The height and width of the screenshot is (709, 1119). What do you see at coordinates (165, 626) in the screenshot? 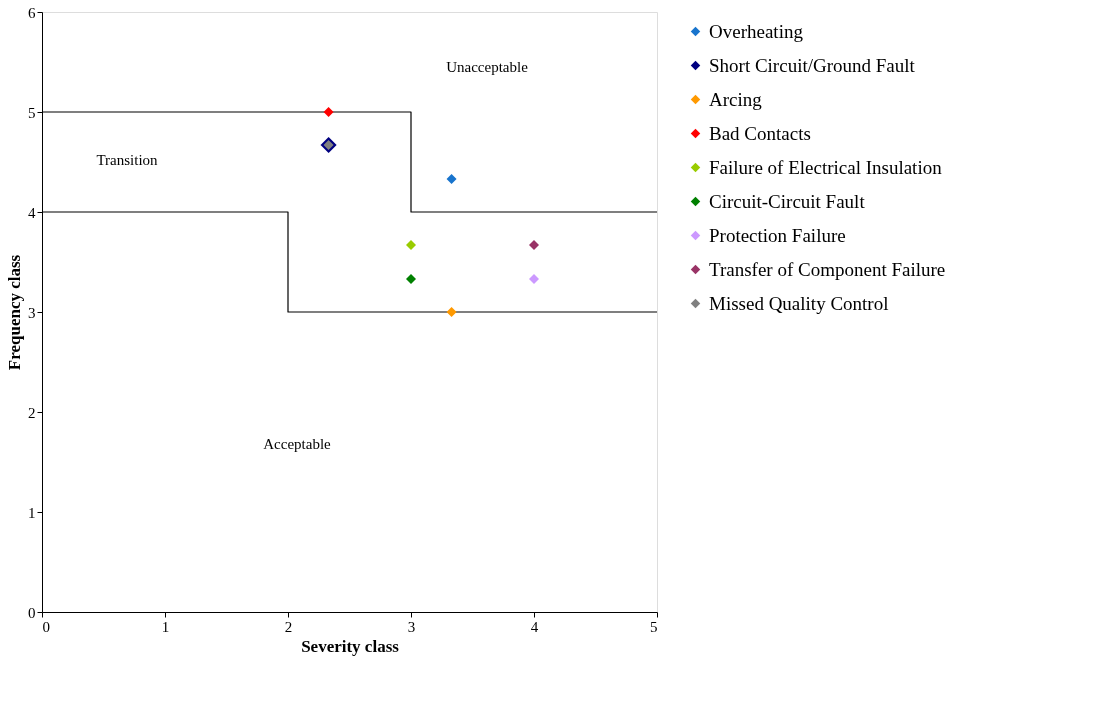
I see `x-tick-label: 1` at bounding box center [165, 626].